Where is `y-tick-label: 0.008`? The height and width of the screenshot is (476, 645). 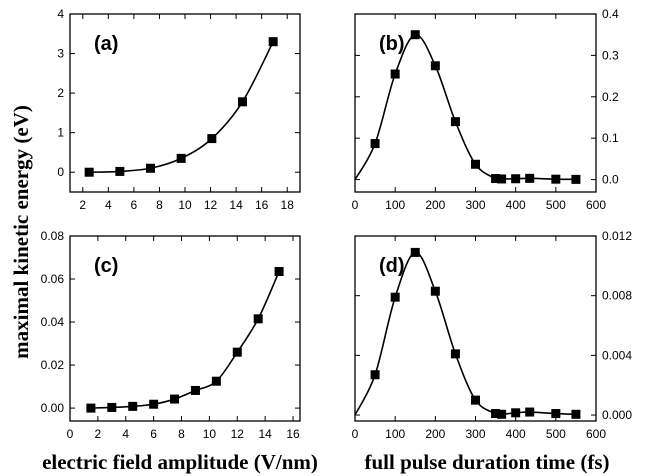
y-tick-label: 0.008 is located at coordinates (617, 296).